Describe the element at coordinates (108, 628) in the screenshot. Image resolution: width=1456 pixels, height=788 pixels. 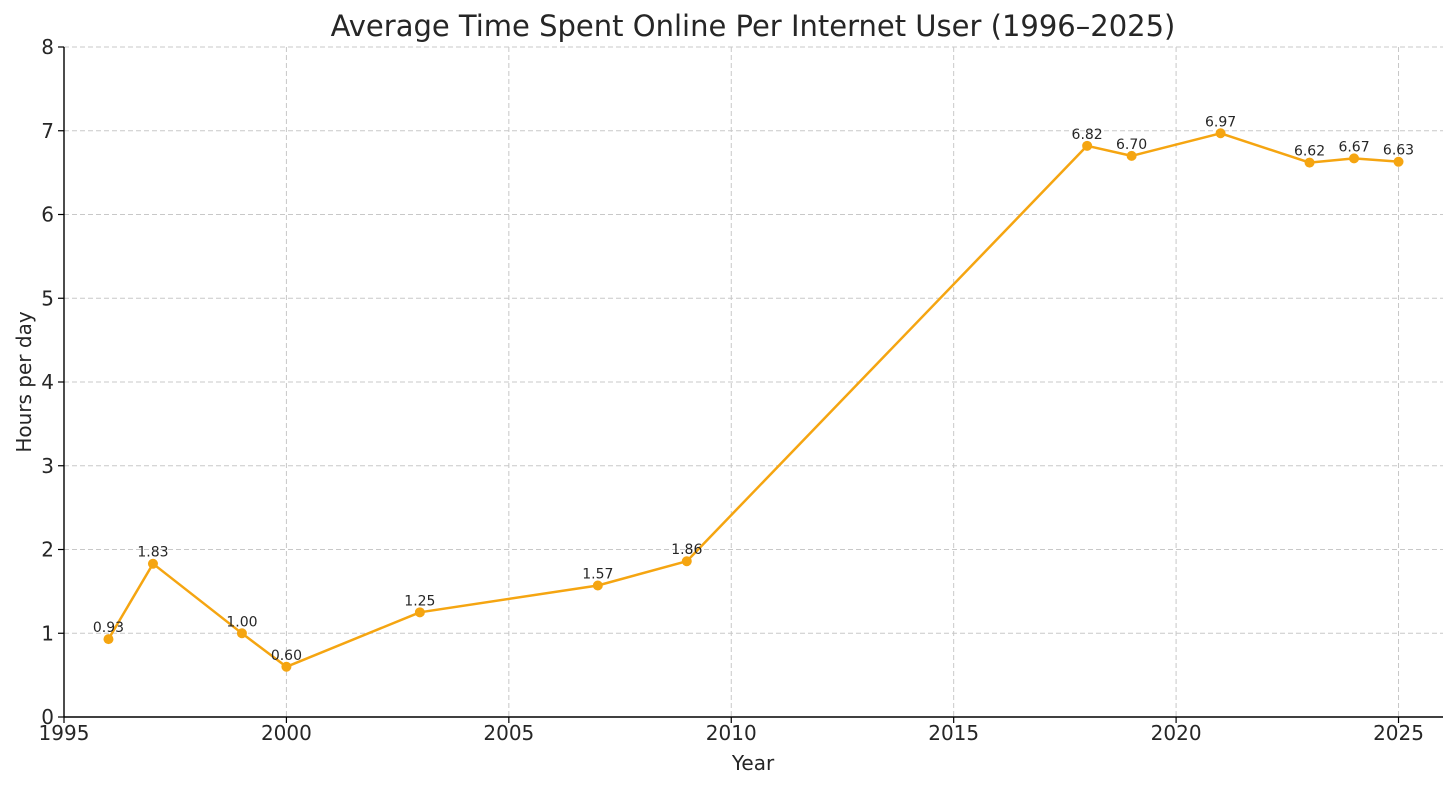
I see `data-label: 0.93` at that location.